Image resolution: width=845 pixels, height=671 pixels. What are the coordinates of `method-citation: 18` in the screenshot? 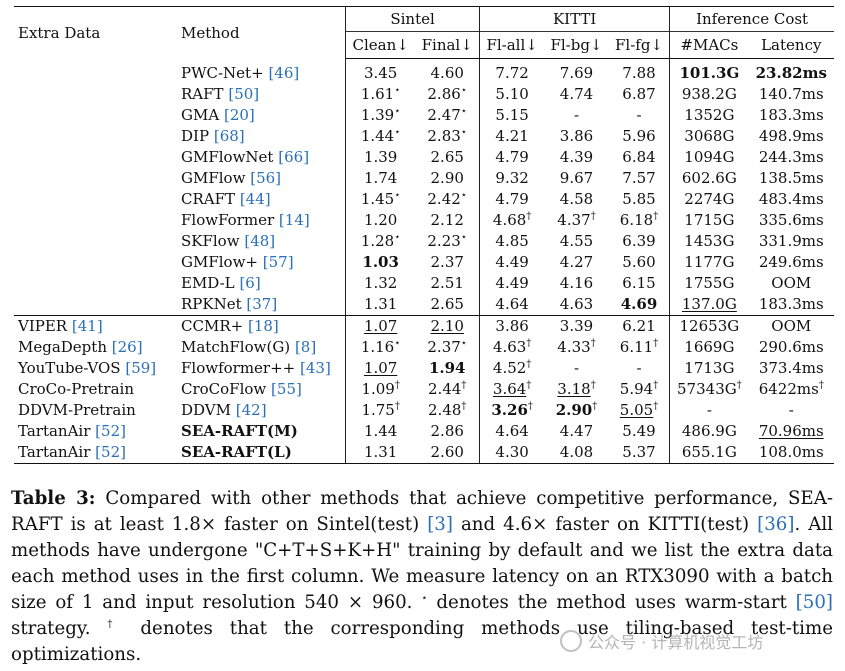 It's located at (263, 326).